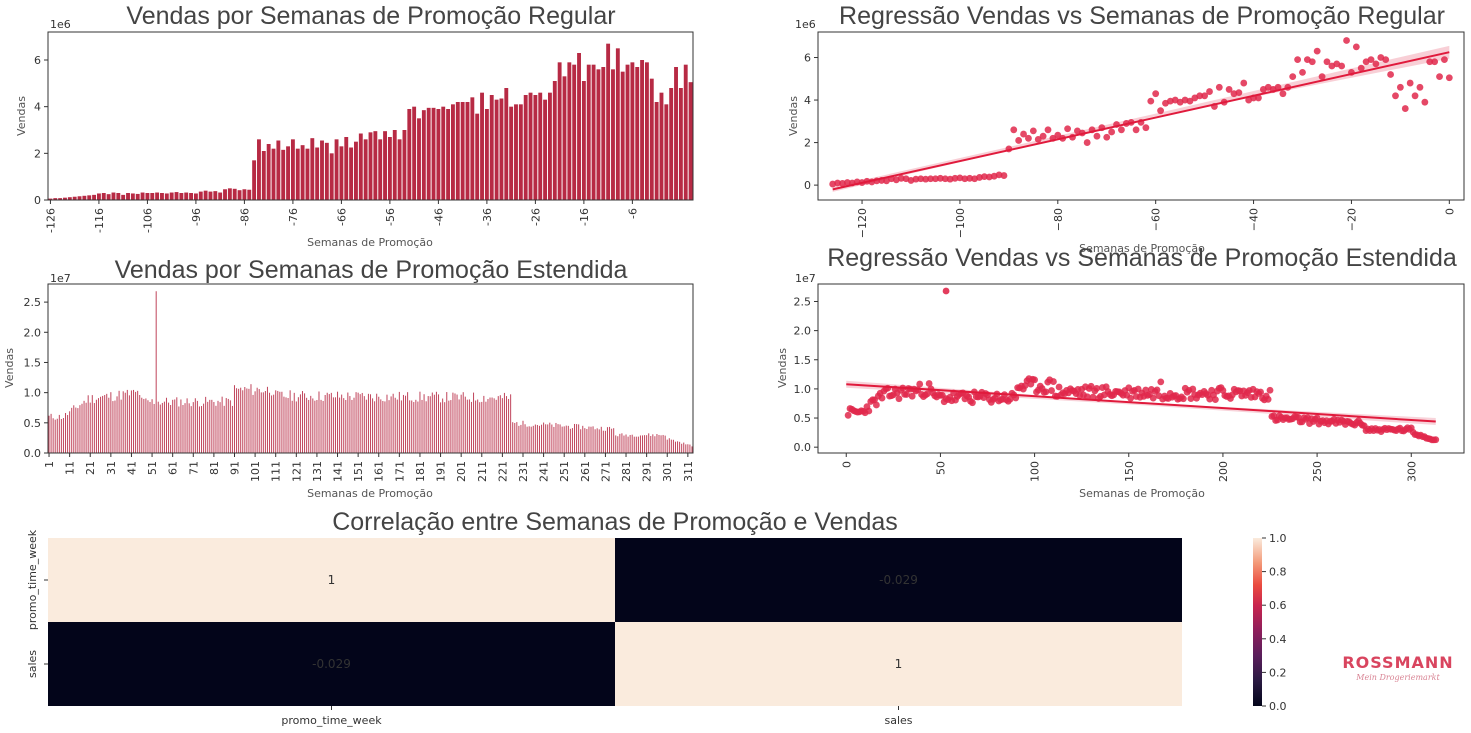 This screenshot has width=1471, height=733. I want to click on bar-extended-ytick-label: 1.5, so click(33, 362).